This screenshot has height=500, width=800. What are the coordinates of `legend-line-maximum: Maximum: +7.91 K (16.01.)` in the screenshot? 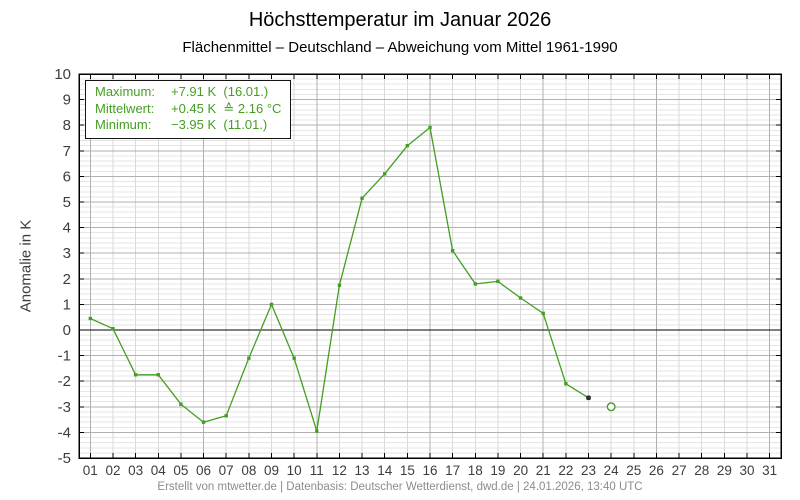 It's located at (188, 92).